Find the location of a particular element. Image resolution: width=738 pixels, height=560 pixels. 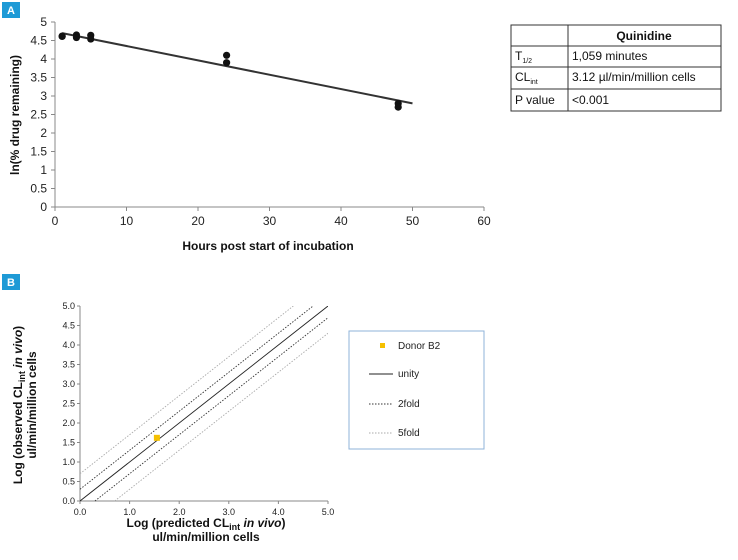

chart-a-x-tick-label: 60 is located at coordinates (484, 221).